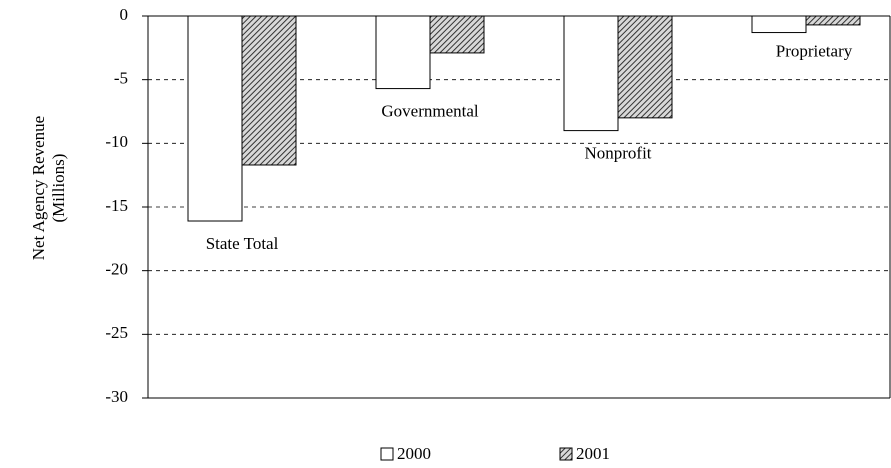 The width and height of the screenshot is (891, 468). Describe the element at coordinates (116, 141) in the screenshot. I see `y-tick-label: -10` at that location.